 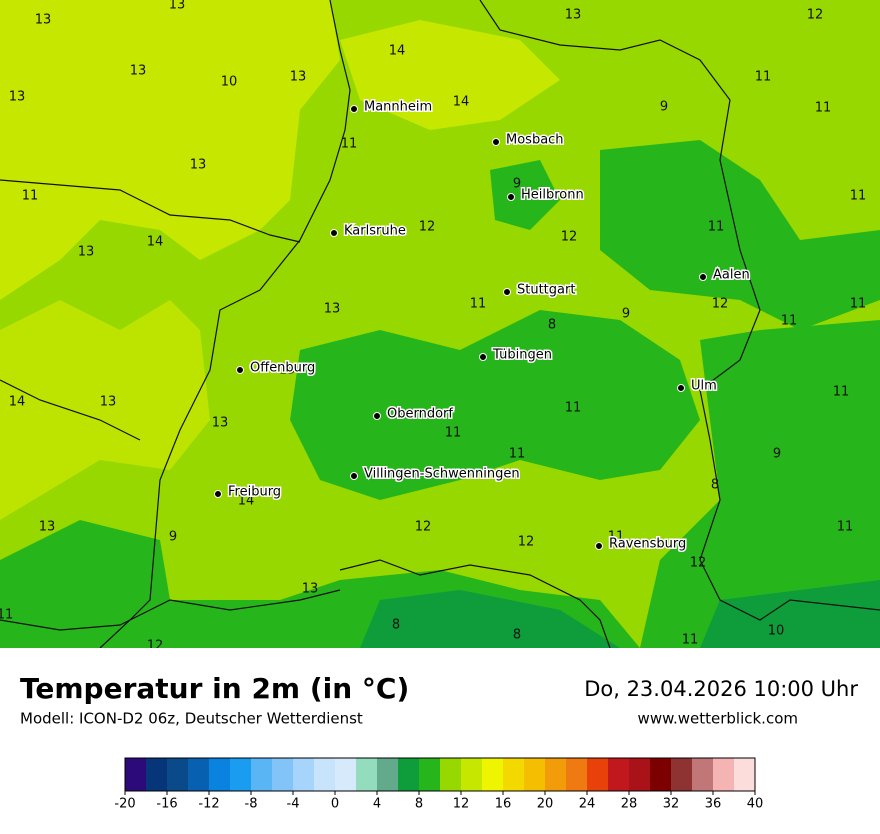 I want to click on colorbar-tick-label: 40, so click(x=755, y=804).